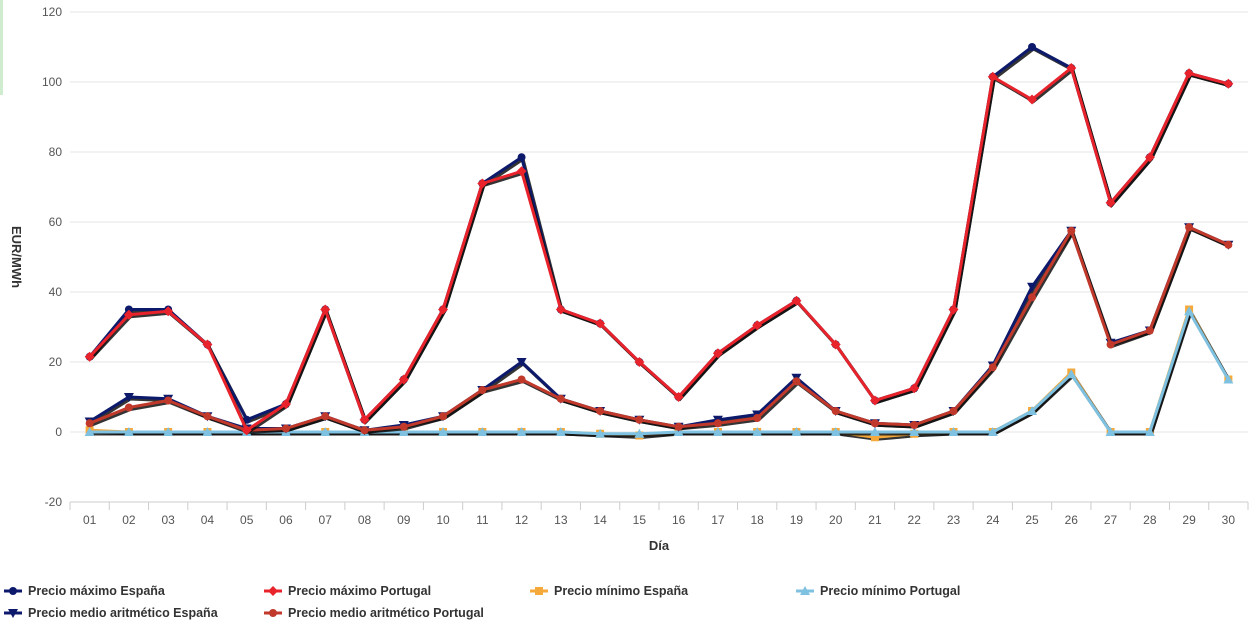 This screenshot has width=1255, height=628. Describe the element at coordinates (443, 520) in the screenshot. I see `x-tick-label: 10` at that location.